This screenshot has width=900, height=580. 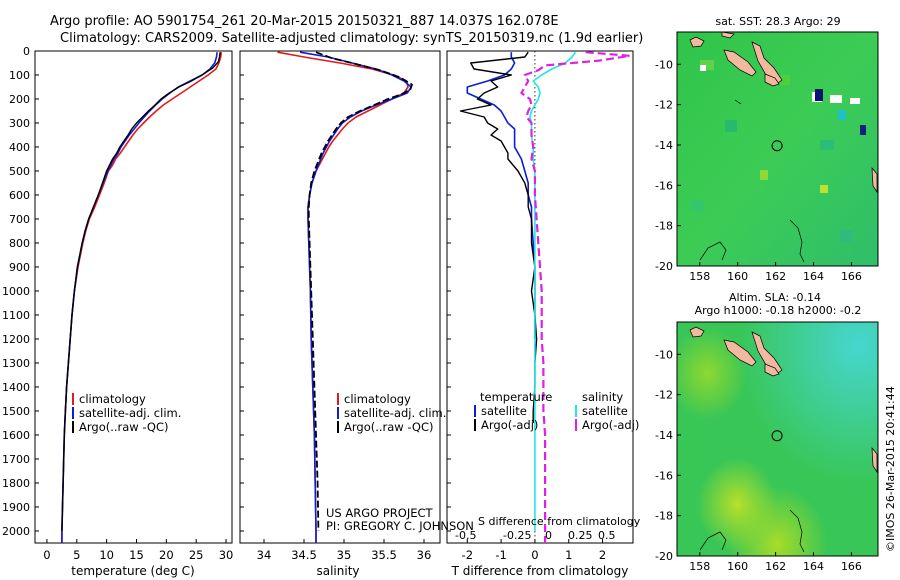 What do you see at coordinates (664, 556) in the screenshot?
I see `lat-tick-label: -20` at bounding box center [664, 556].